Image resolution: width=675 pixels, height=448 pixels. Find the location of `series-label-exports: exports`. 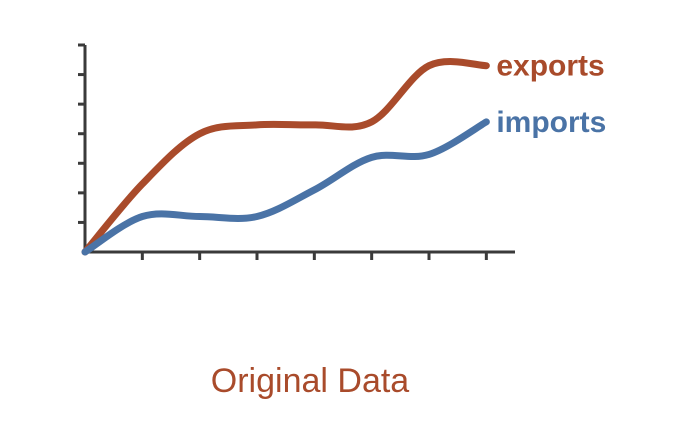

series-label-exports: exports is located at coordinates (550, 66).